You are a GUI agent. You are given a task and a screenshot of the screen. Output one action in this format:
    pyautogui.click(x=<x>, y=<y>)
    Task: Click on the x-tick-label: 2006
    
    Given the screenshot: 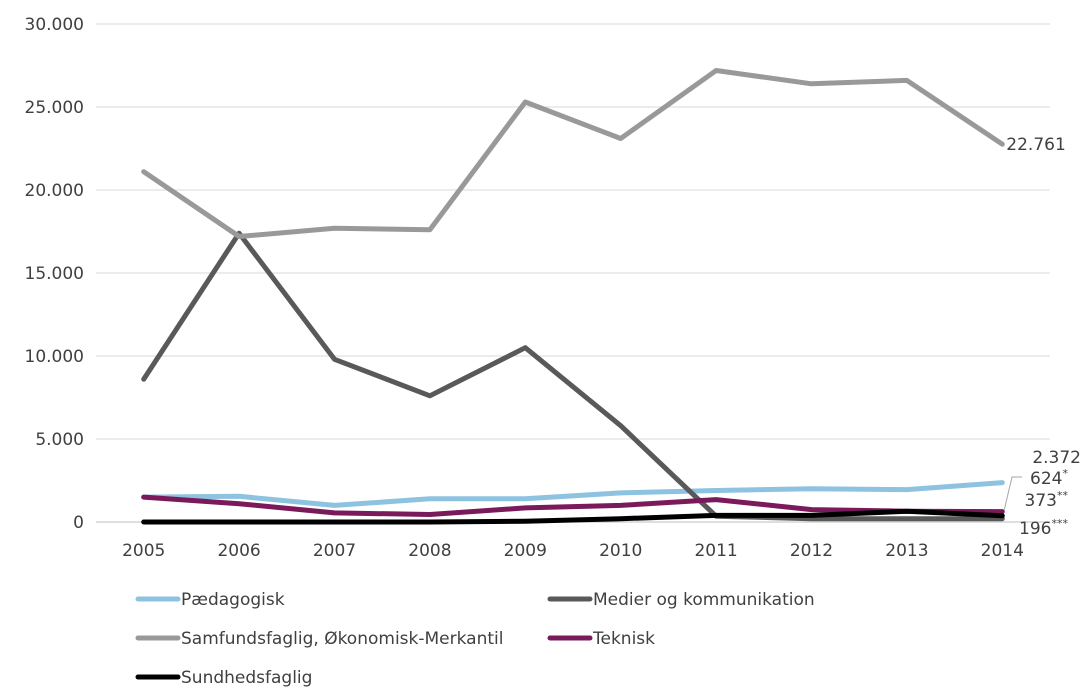 What is the action you would take?
    pyautogui.click(x=238, y=551)
    